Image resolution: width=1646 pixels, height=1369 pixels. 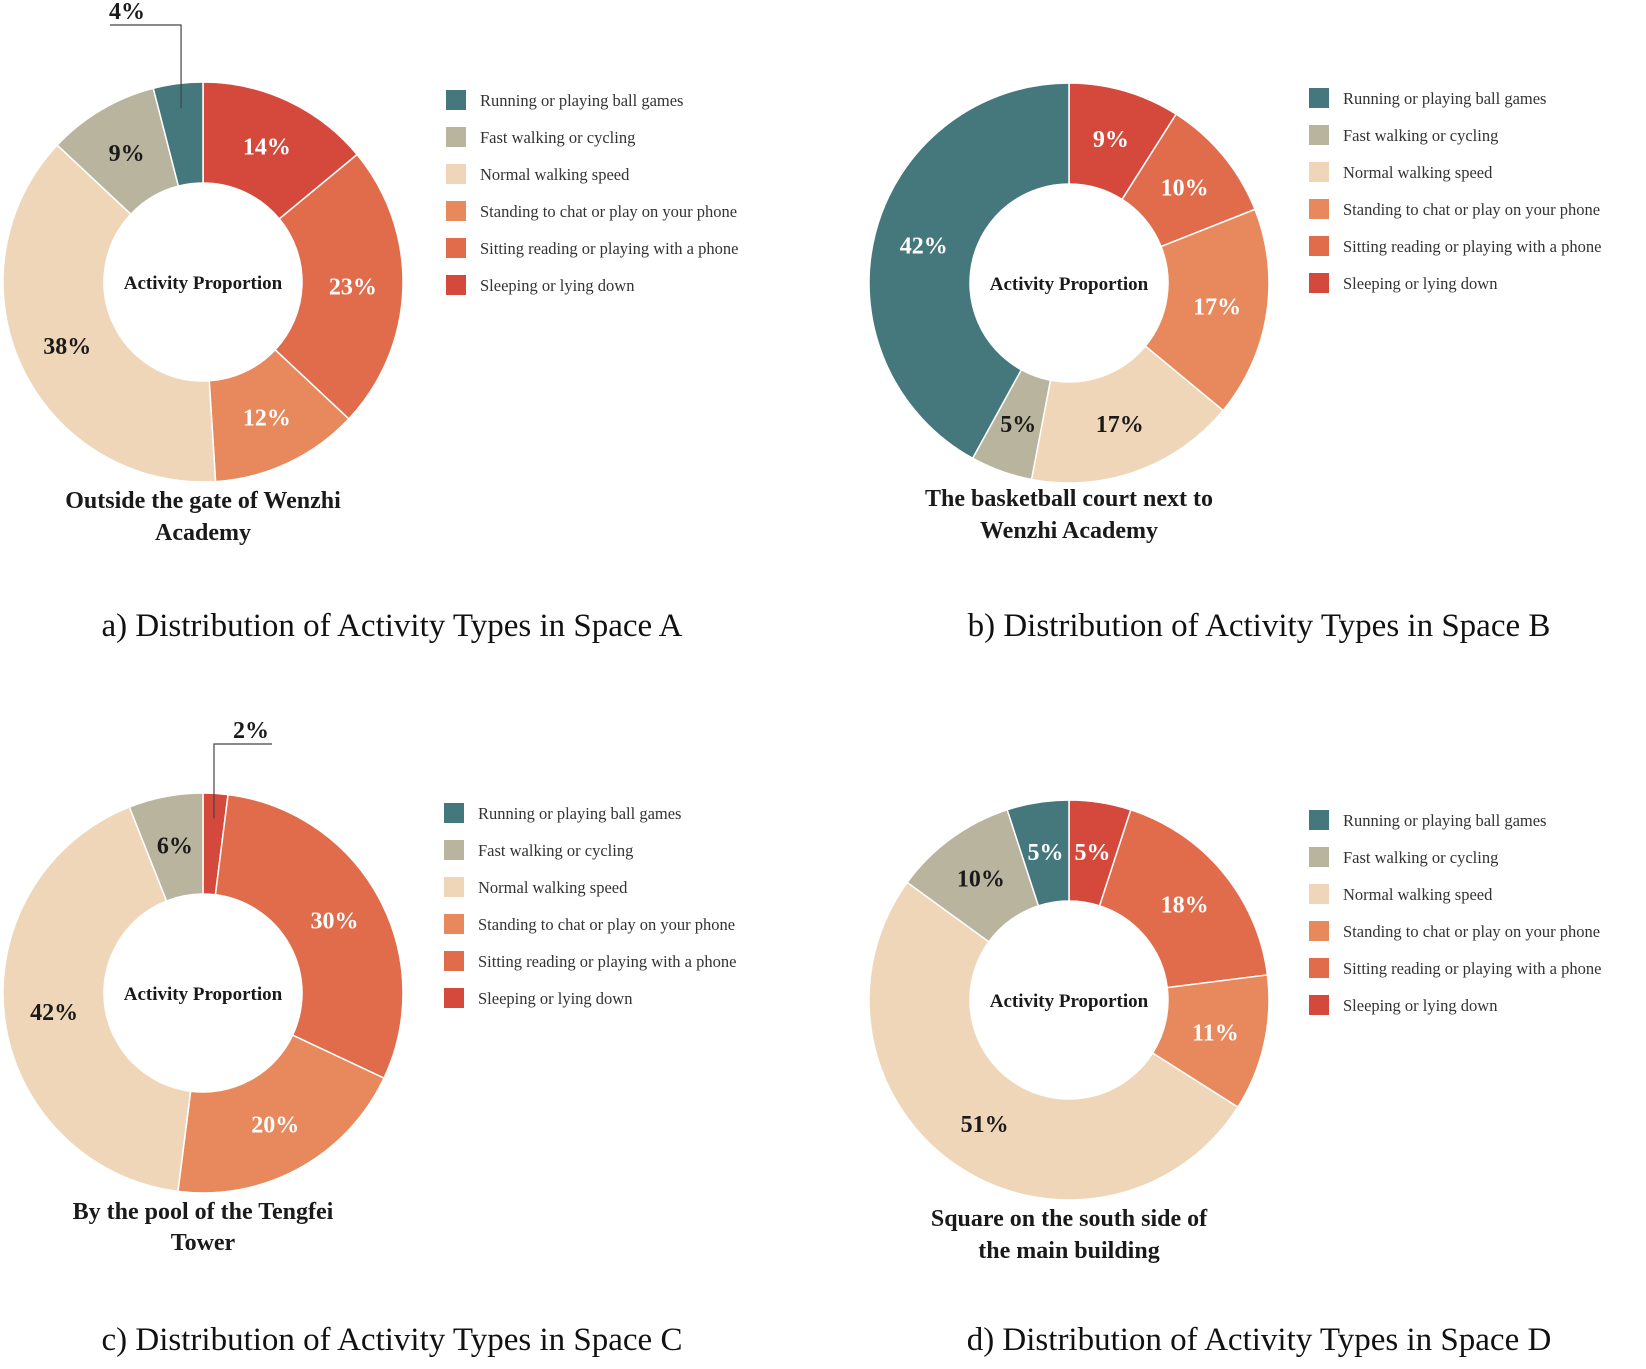 What do you see at coordinates (924, 247) in the screenshot?
I see `slice-value-label: 42%` at bounding box center [924, 247].